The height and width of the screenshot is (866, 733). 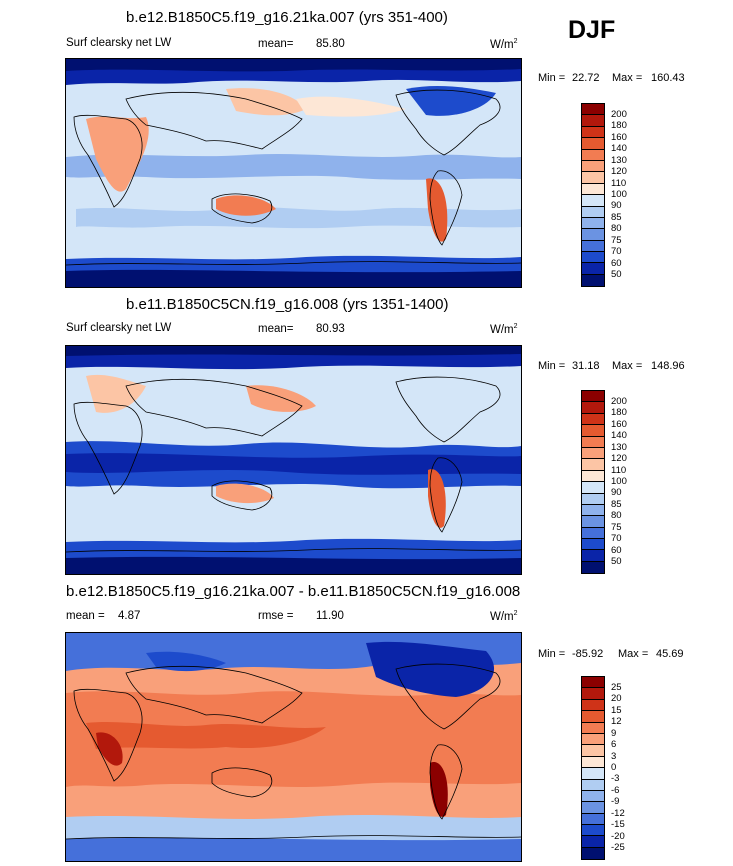 What do you see at coordinates (614, 733) in the screenshot?
I see `panel3-cbar-label: 9` at bounding box center [614, 733].